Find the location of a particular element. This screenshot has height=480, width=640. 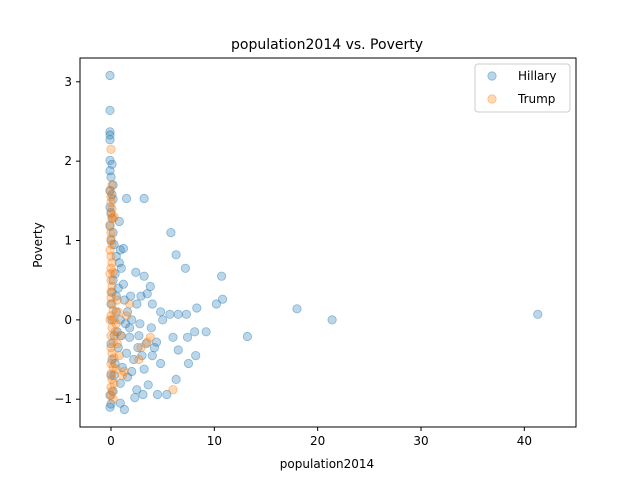

x-tick-label: 20 is located at coordinates (317, 441).